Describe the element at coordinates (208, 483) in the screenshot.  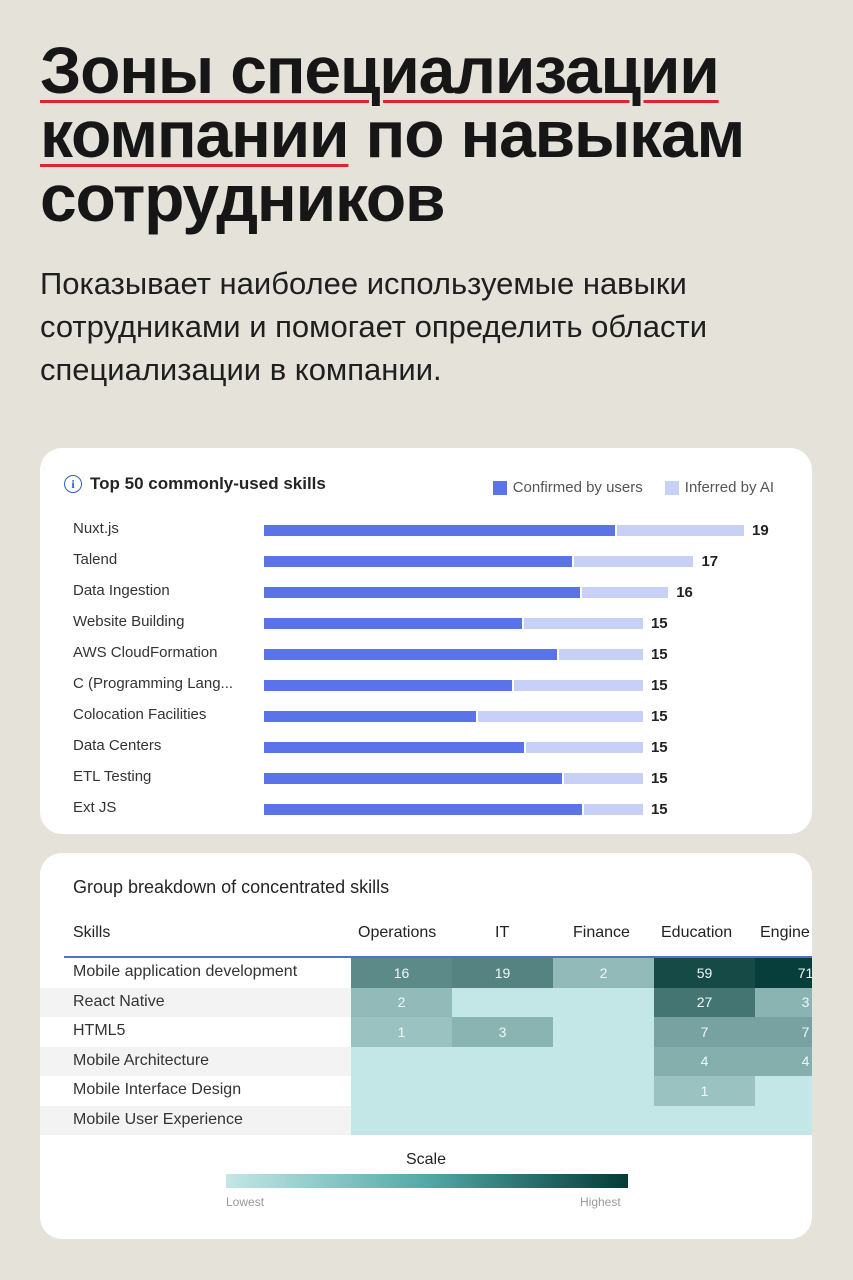
I see `top-skills-title: Top 50 commonly-used skills` at that location.